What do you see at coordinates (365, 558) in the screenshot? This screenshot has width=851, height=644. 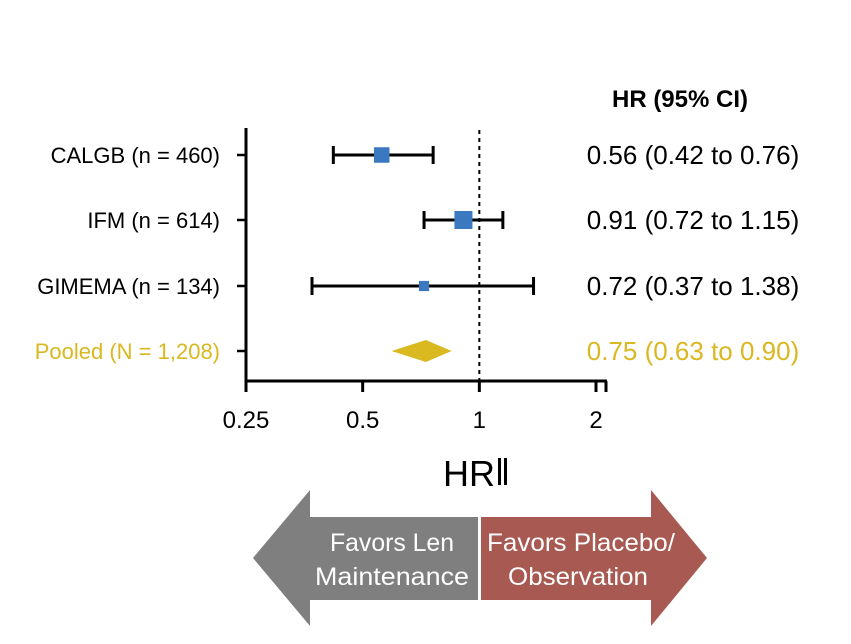 I see `favors-left-arrow` at bounding box center [365, 558].